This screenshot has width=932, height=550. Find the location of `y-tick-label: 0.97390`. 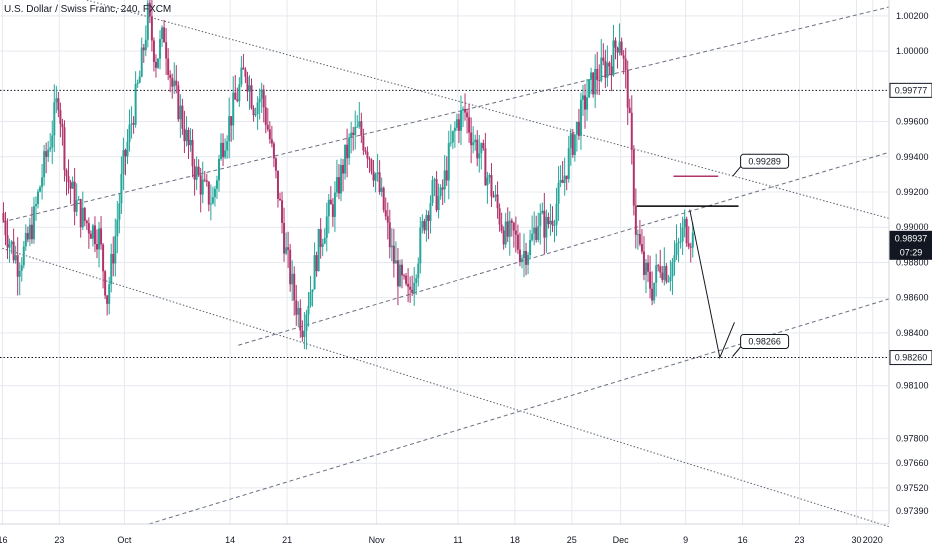

y-tick-label: 0.97390 is located at coordinates (912, 511).